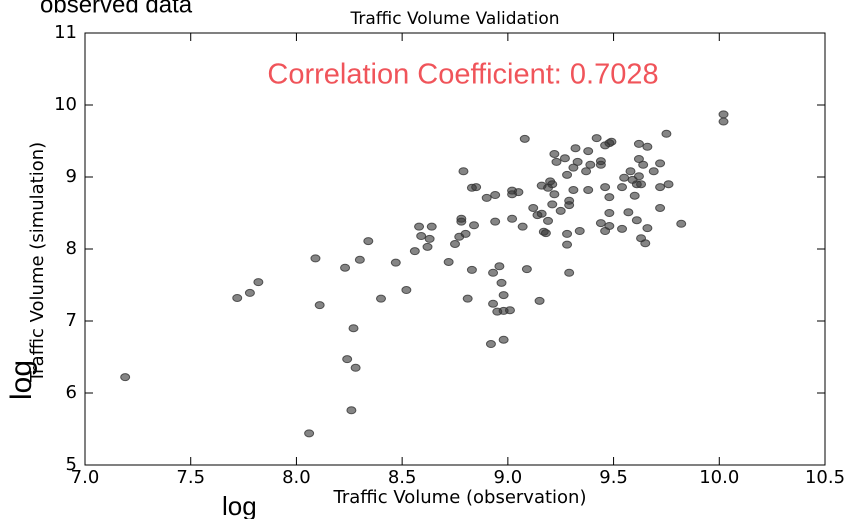  I want to click on x-tick-label: 9.5, so click(613, 477).